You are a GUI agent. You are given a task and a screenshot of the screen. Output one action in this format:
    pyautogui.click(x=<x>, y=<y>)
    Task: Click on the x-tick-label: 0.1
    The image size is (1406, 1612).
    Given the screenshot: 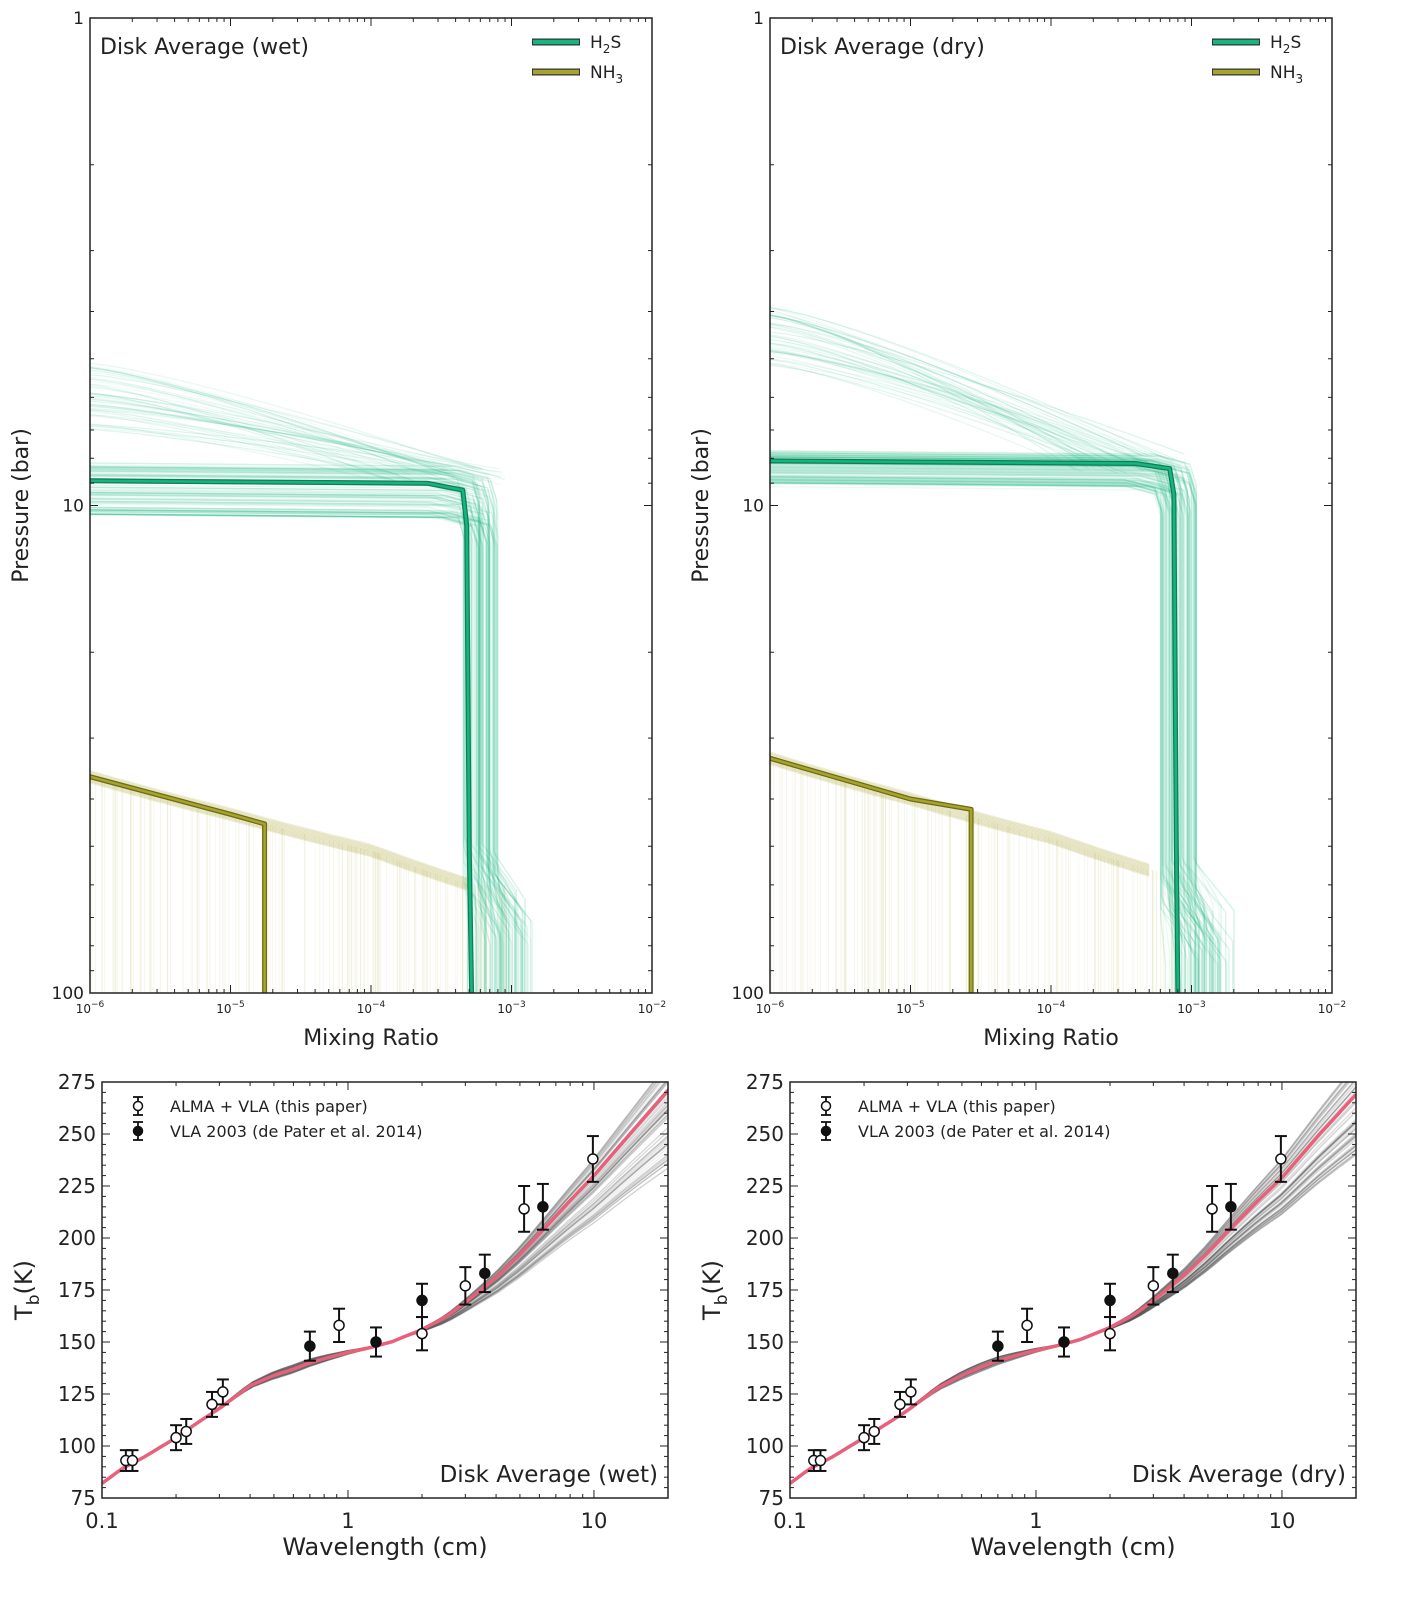 What is the action you would take?
    pyautogui.click(x=101, y=1521)
    